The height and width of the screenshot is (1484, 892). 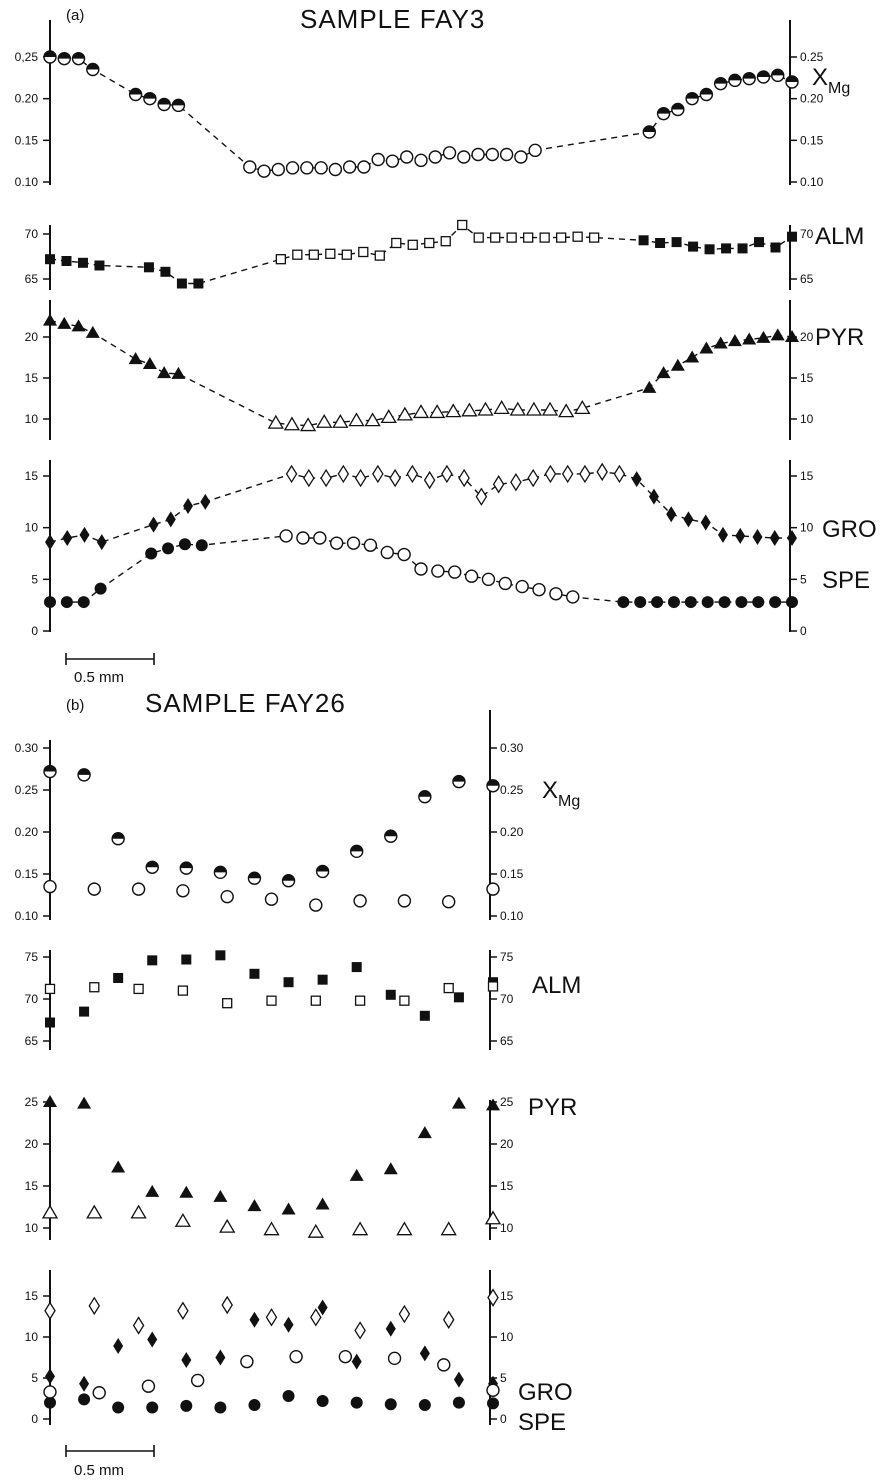 What do you see at coordinates (32, 957) in the screenshot?
I see `panel-b-alm-left-tick-label: 75` at bounding box center [32, 957].